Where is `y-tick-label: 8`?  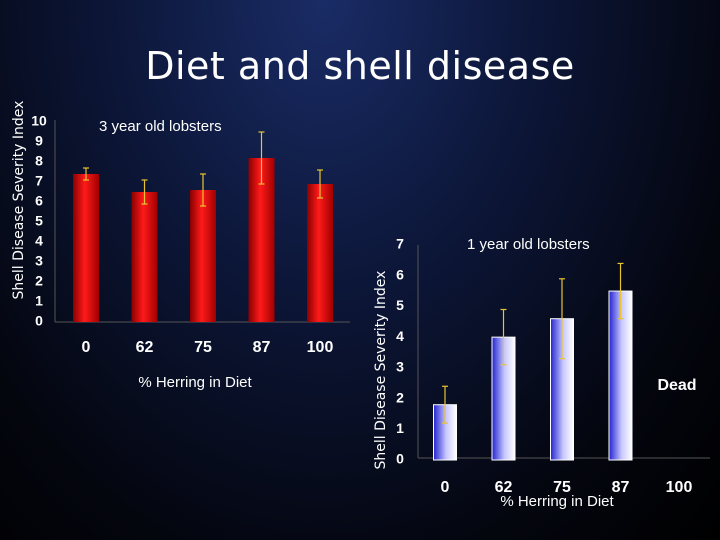
y-tick-label: 8 is located at coordinates (39, 161).